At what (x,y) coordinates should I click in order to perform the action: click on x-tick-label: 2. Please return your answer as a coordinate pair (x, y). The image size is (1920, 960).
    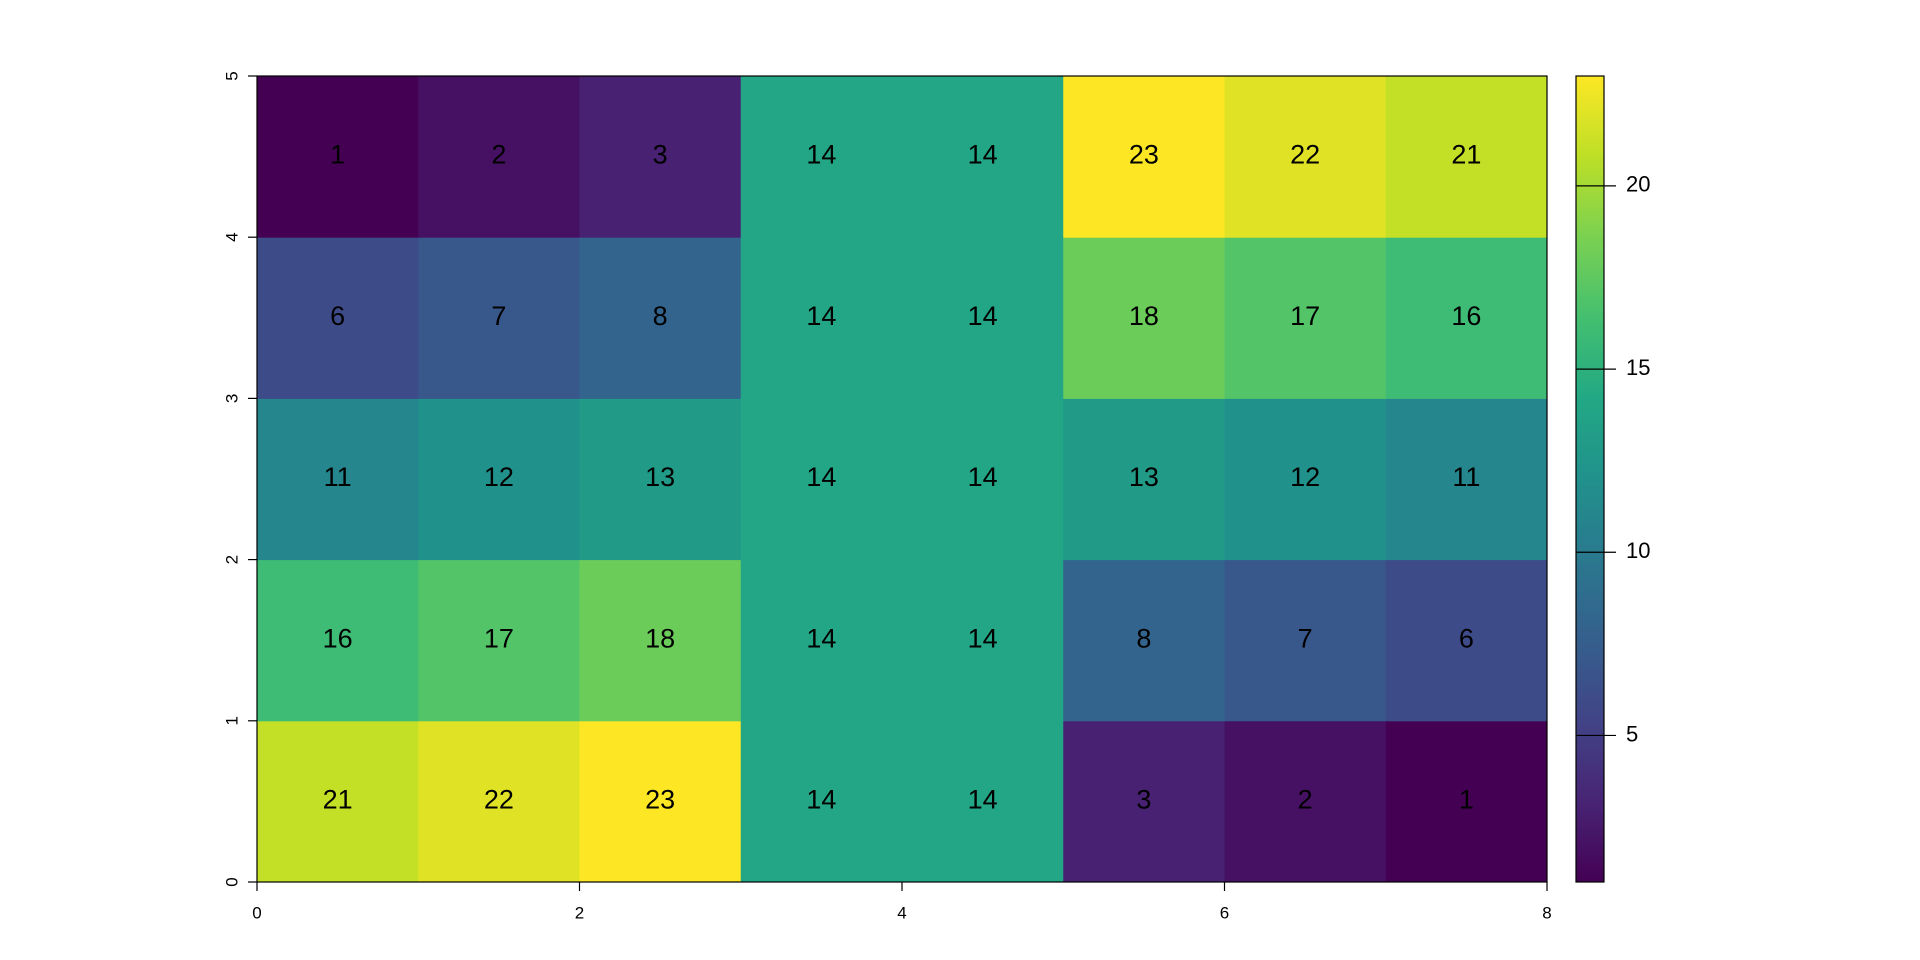
    Looking at the image, I should click on (579, 912).